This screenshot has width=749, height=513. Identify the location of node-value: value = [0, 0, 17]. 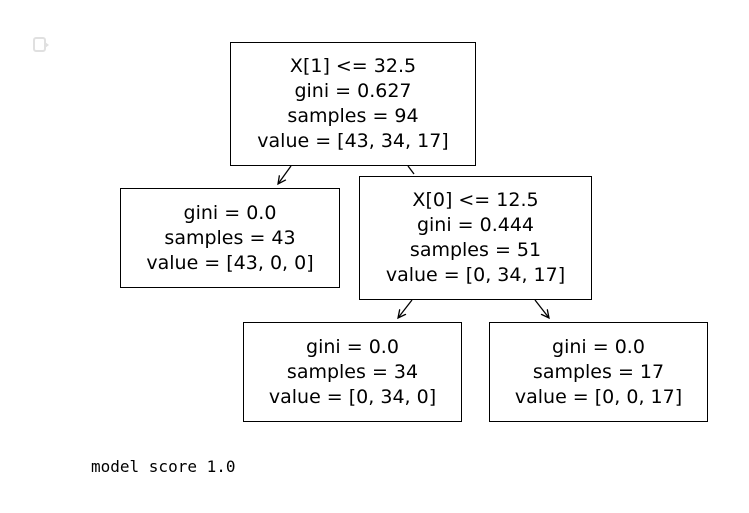
(598, 396).